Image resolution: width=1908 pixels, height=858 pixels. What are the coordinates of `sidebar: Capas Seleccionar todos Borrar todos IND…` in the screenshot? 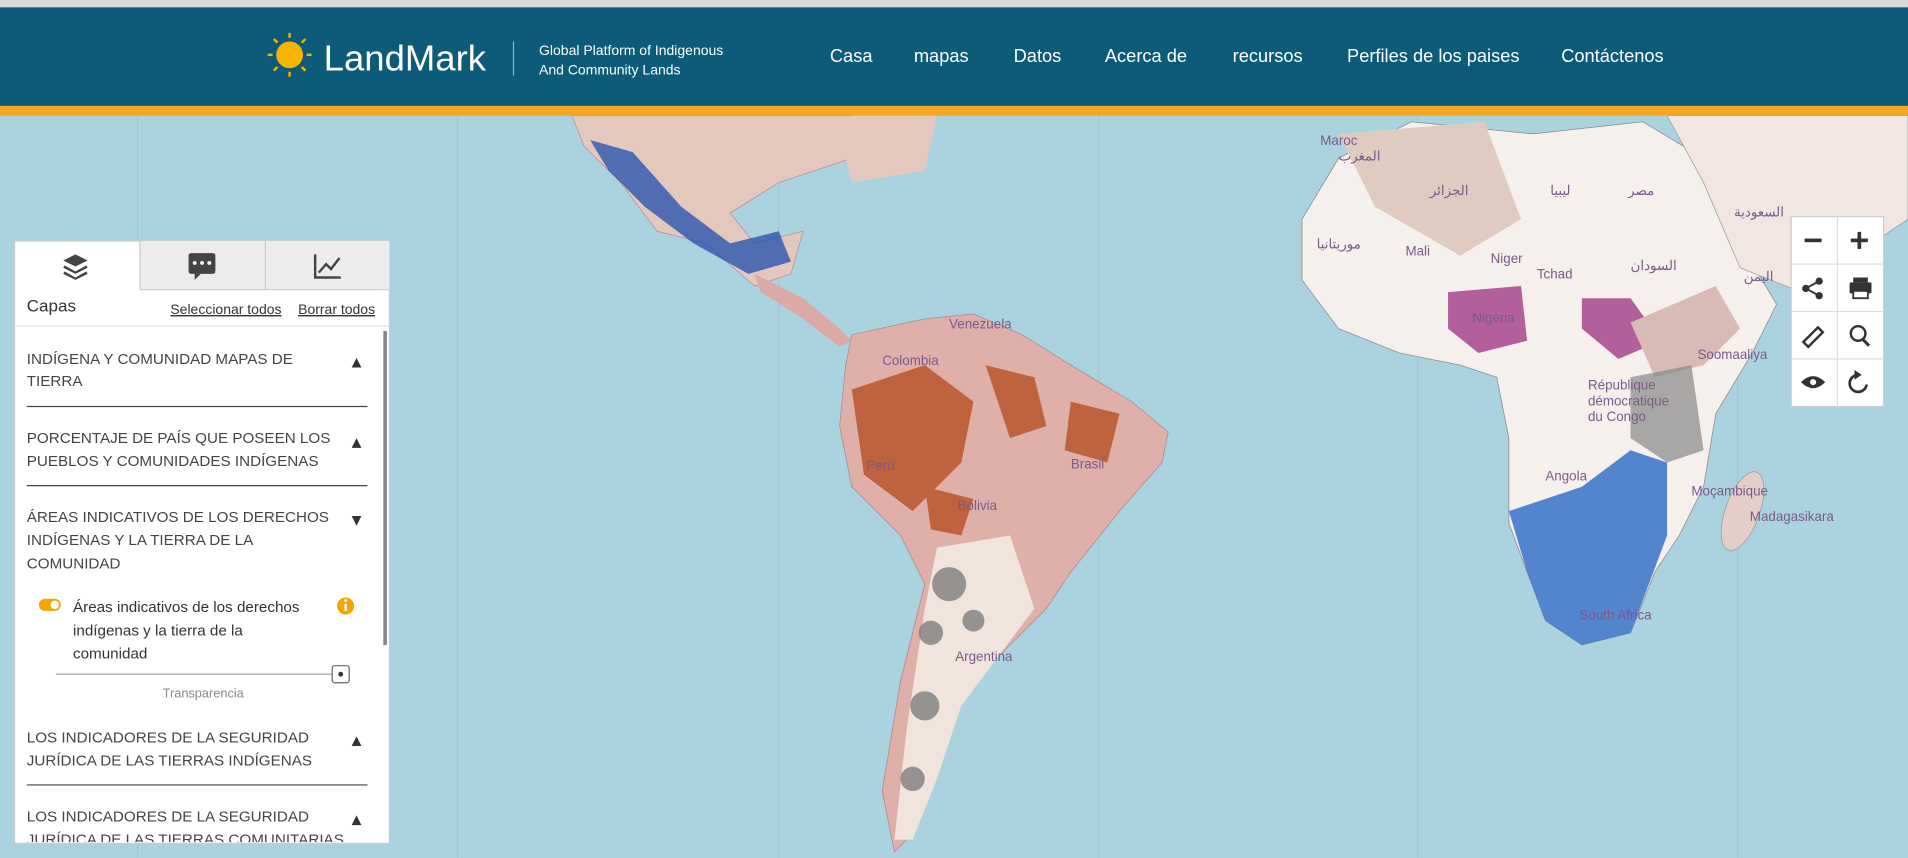 It's located at (201, 544).